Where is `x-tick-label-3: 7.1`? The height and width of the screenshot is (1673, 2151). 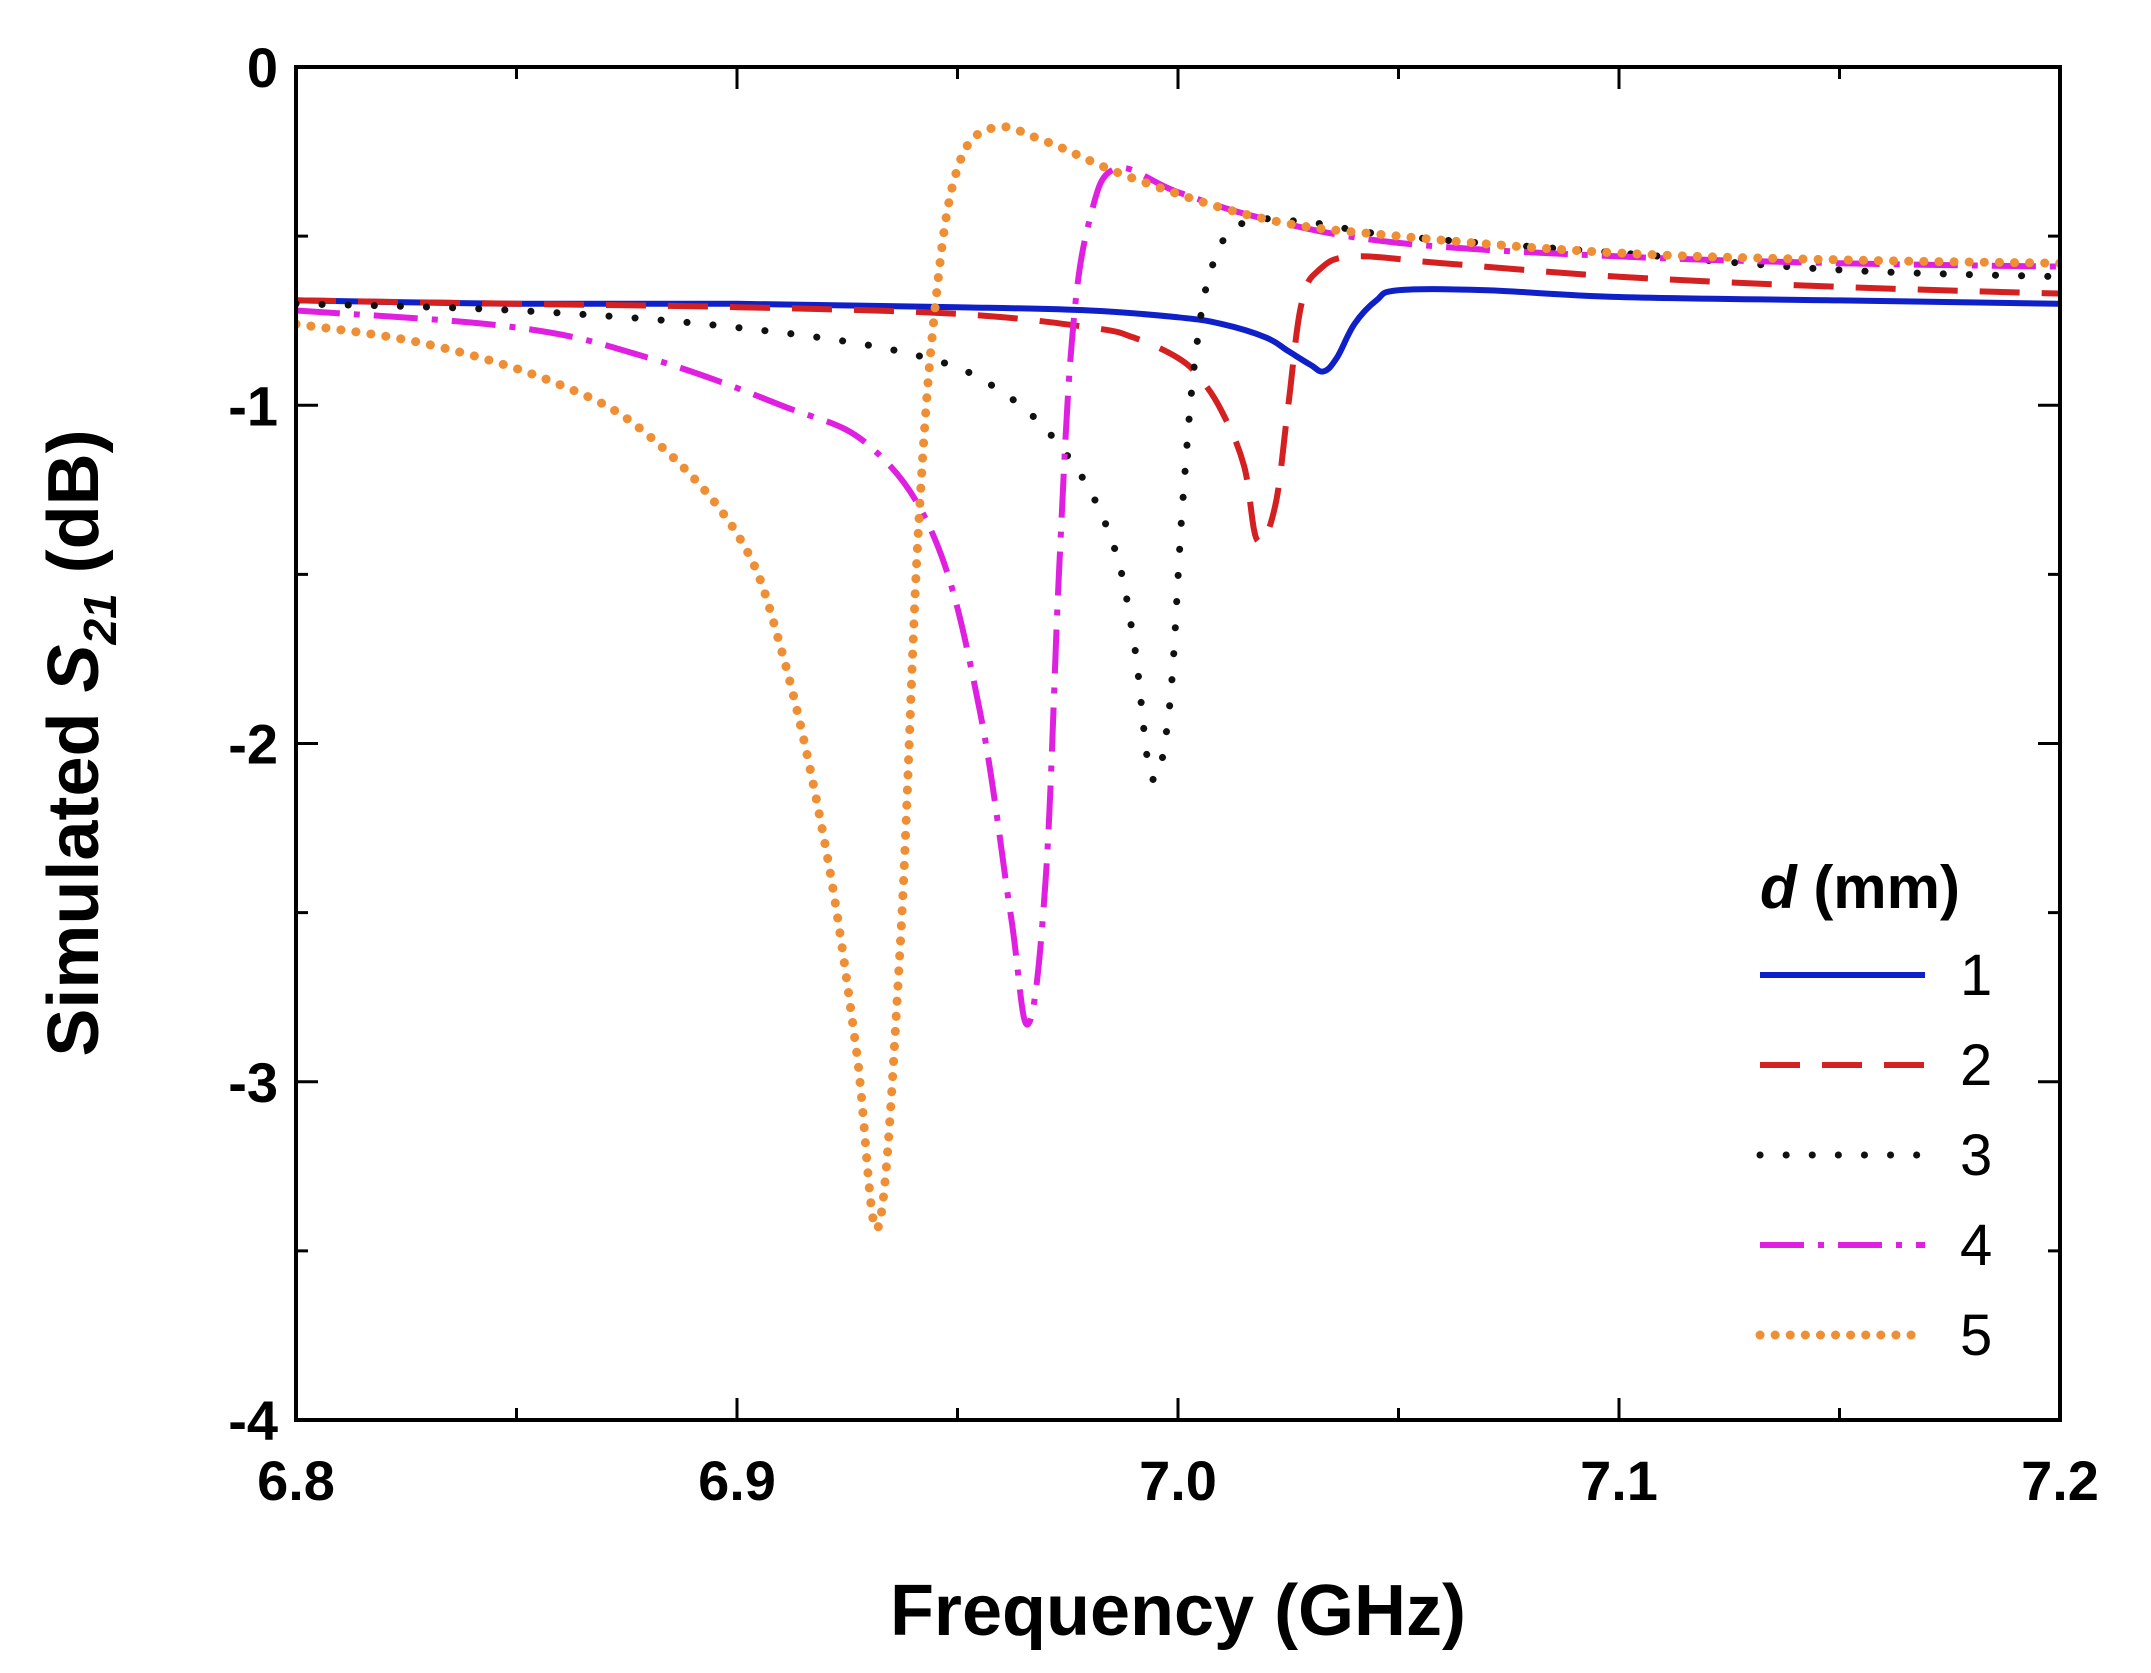
x-tick-label-3: 7.1 is located at coordinates (1619, 1480).